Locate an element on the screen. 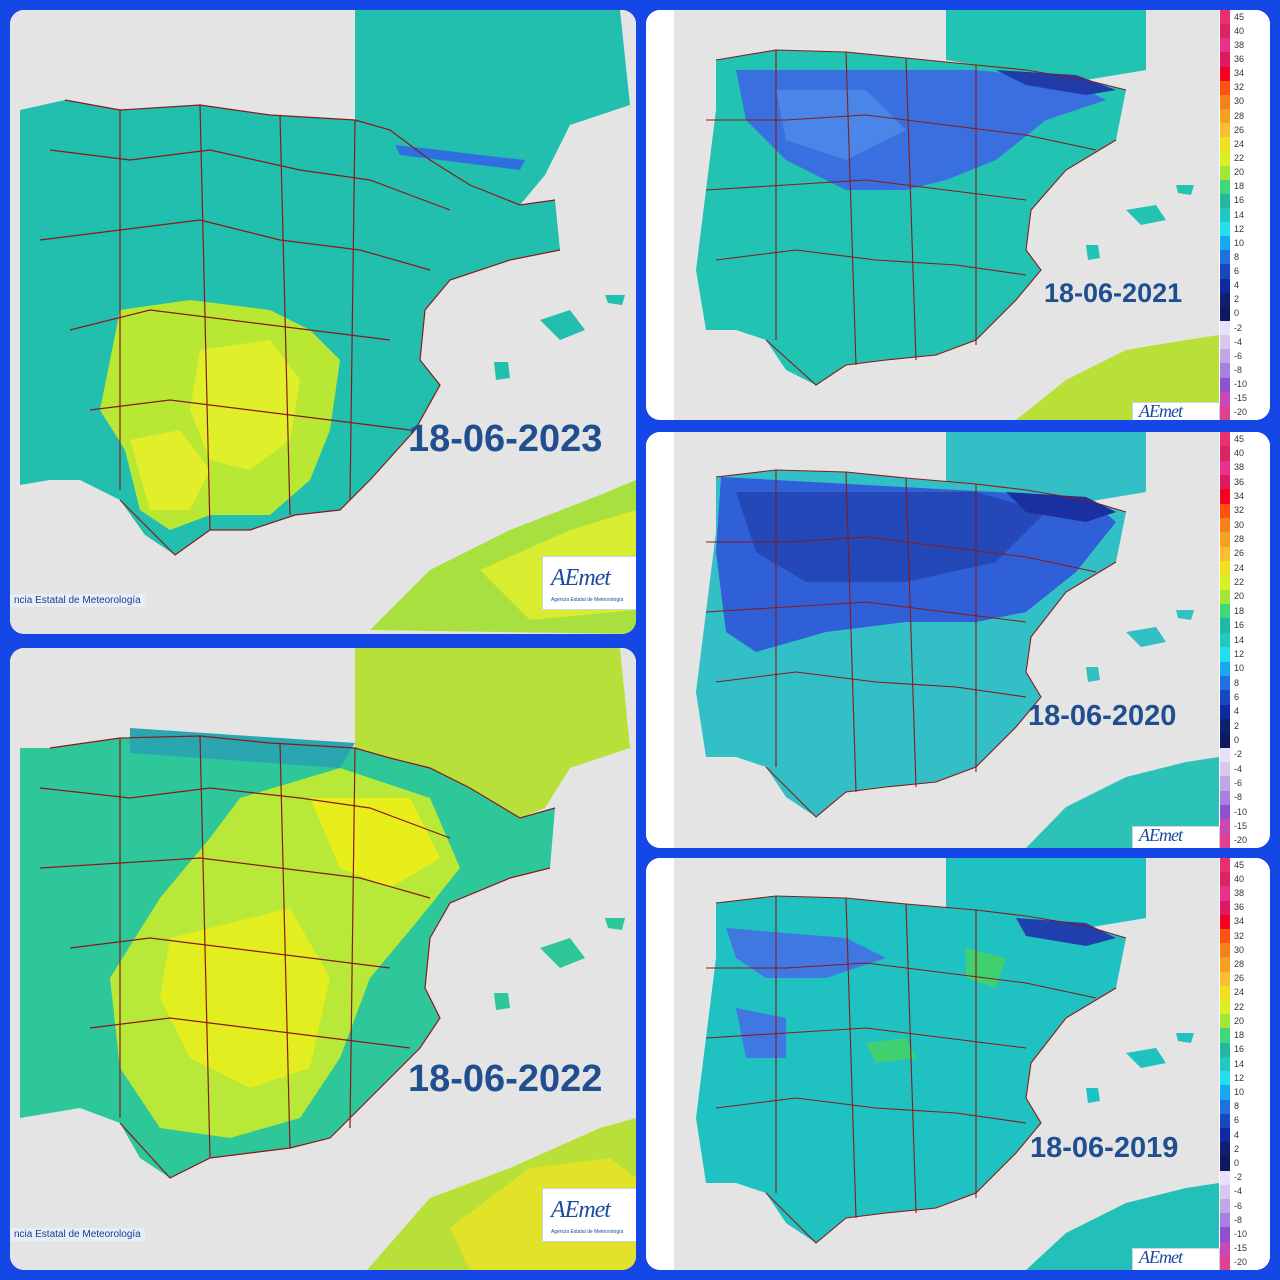 Image resolution: width=1280 pixels, height=1280 pixels. aemet-logo: AEmet is located at coordinates (1176, 836).